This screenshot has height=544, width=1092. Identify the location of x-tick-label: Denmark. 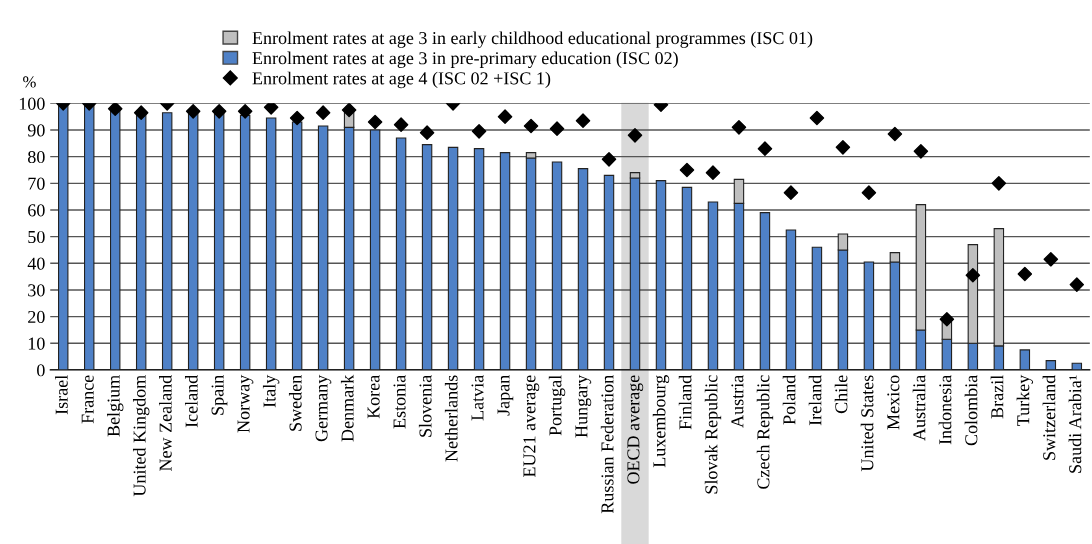
(347, 408).